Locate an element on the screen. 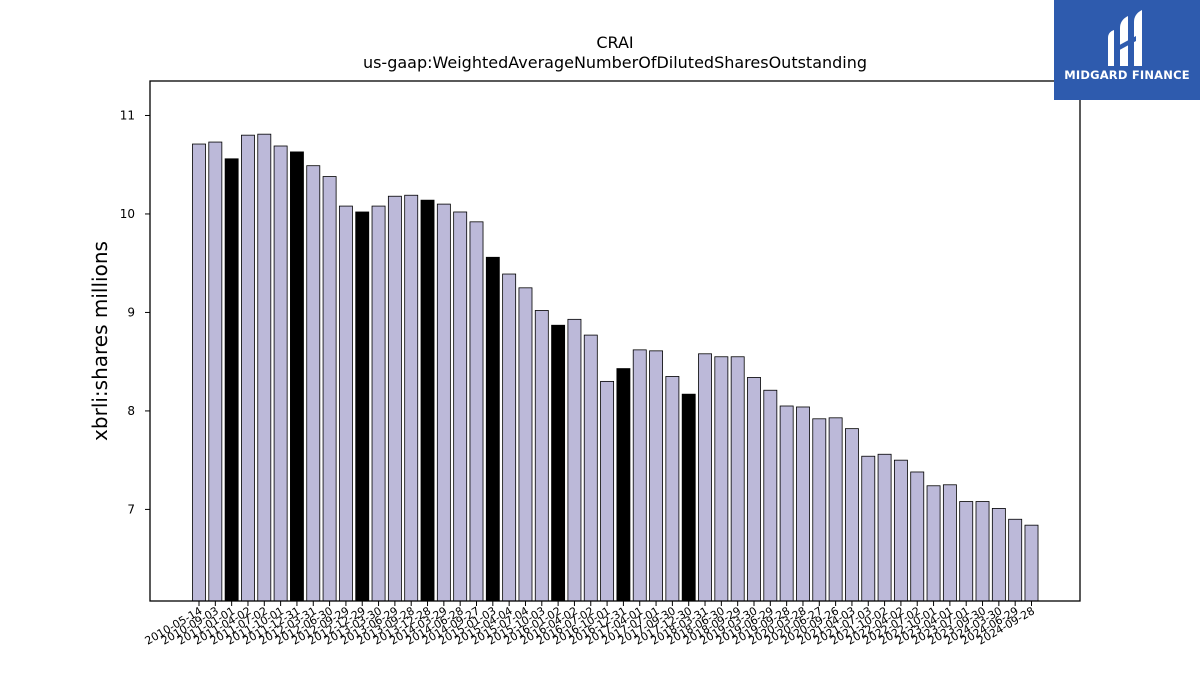  y-tick-label: 8 is located at coordinates (131, 411).